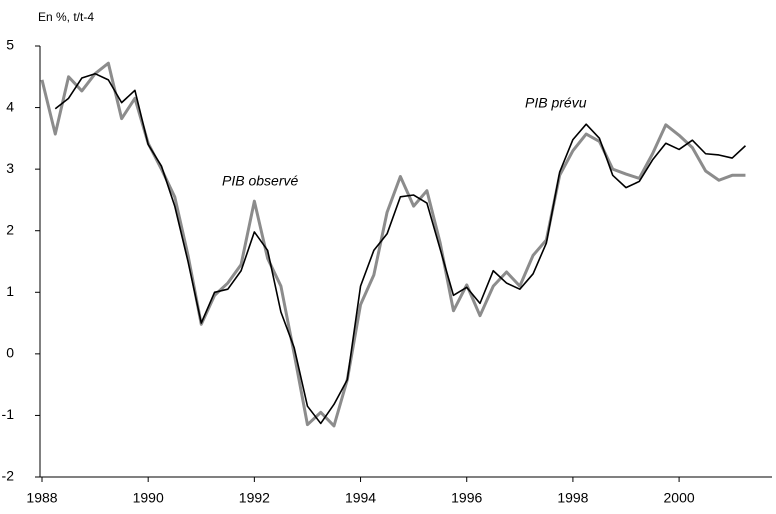  I want to click on y-axis-label: En %, t/t-4, so click(66, 17).